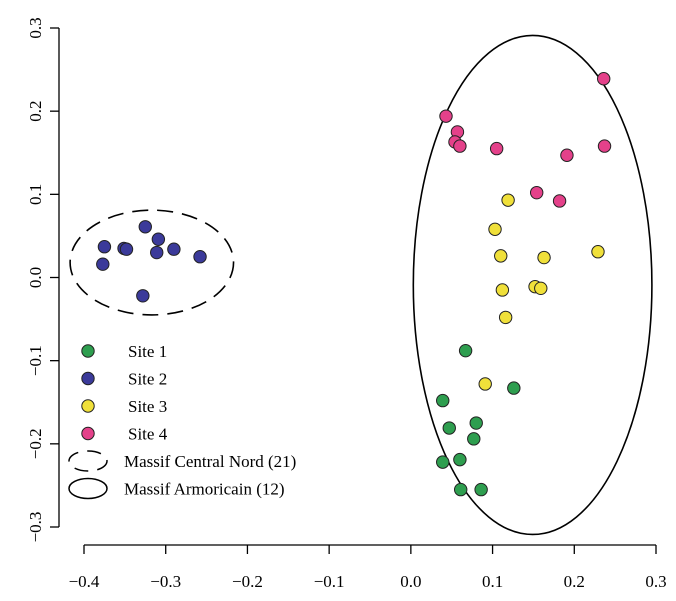 This screenshot has width=676, height=601. What do you see at coordinates (147, 379) in the screenshot?
I see `legend-label-site-2: Site 2` at bounding box center [147, 379].